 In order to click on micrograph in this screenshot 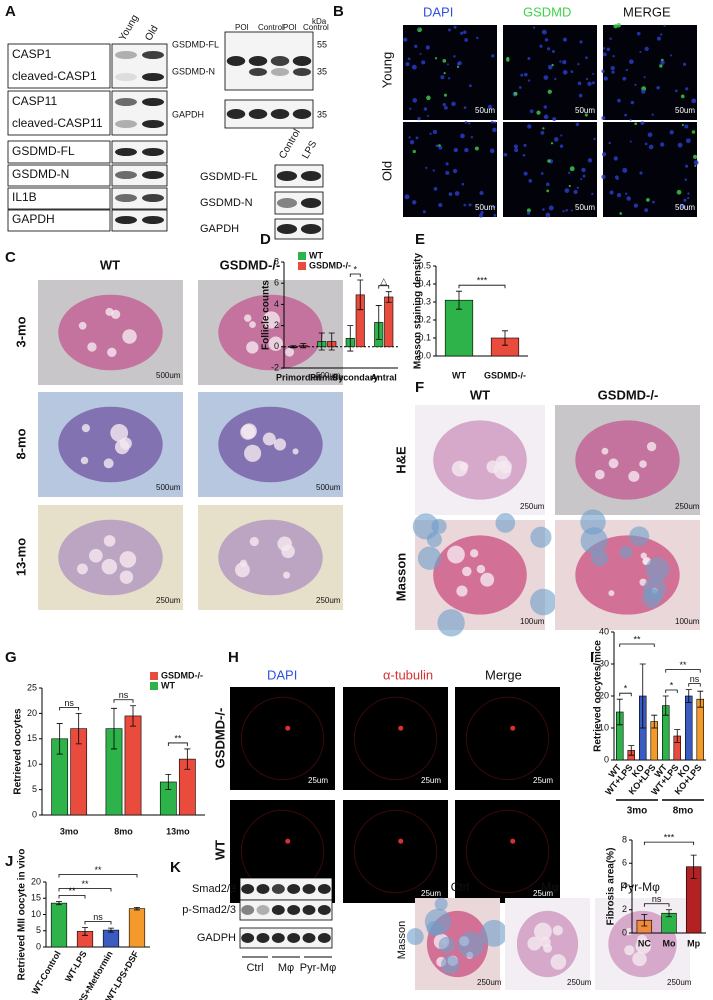, I will do `click(395, 738)`.